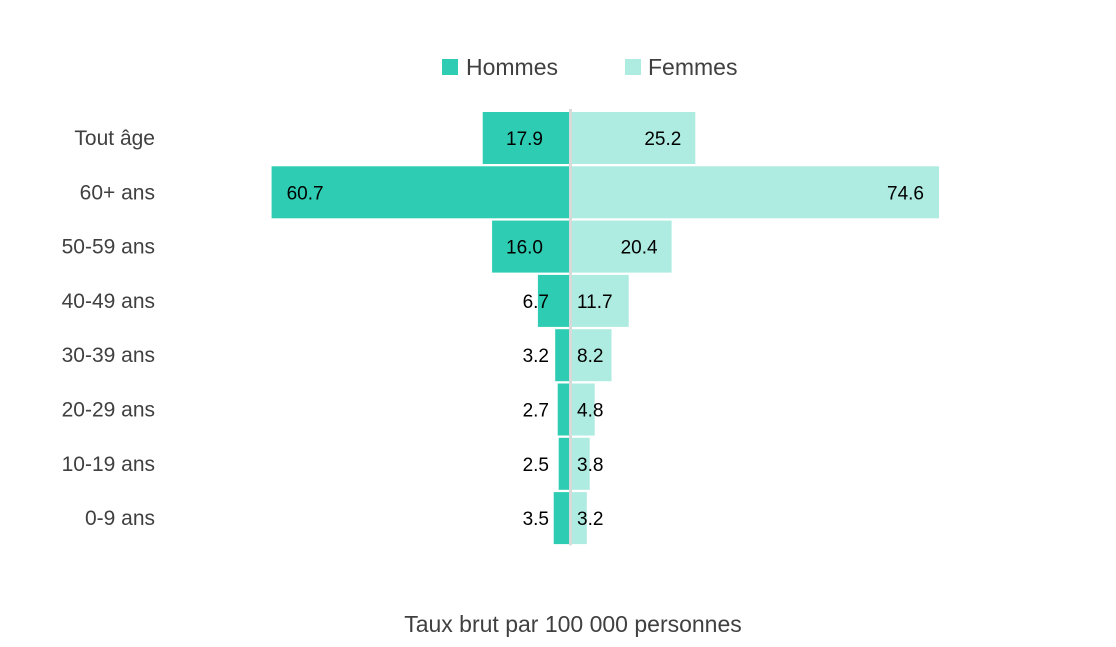 This screenshot has width=1116, height=647. I want to click on category-label-50-59-ans: 50-59 ans, so click(108, 247).